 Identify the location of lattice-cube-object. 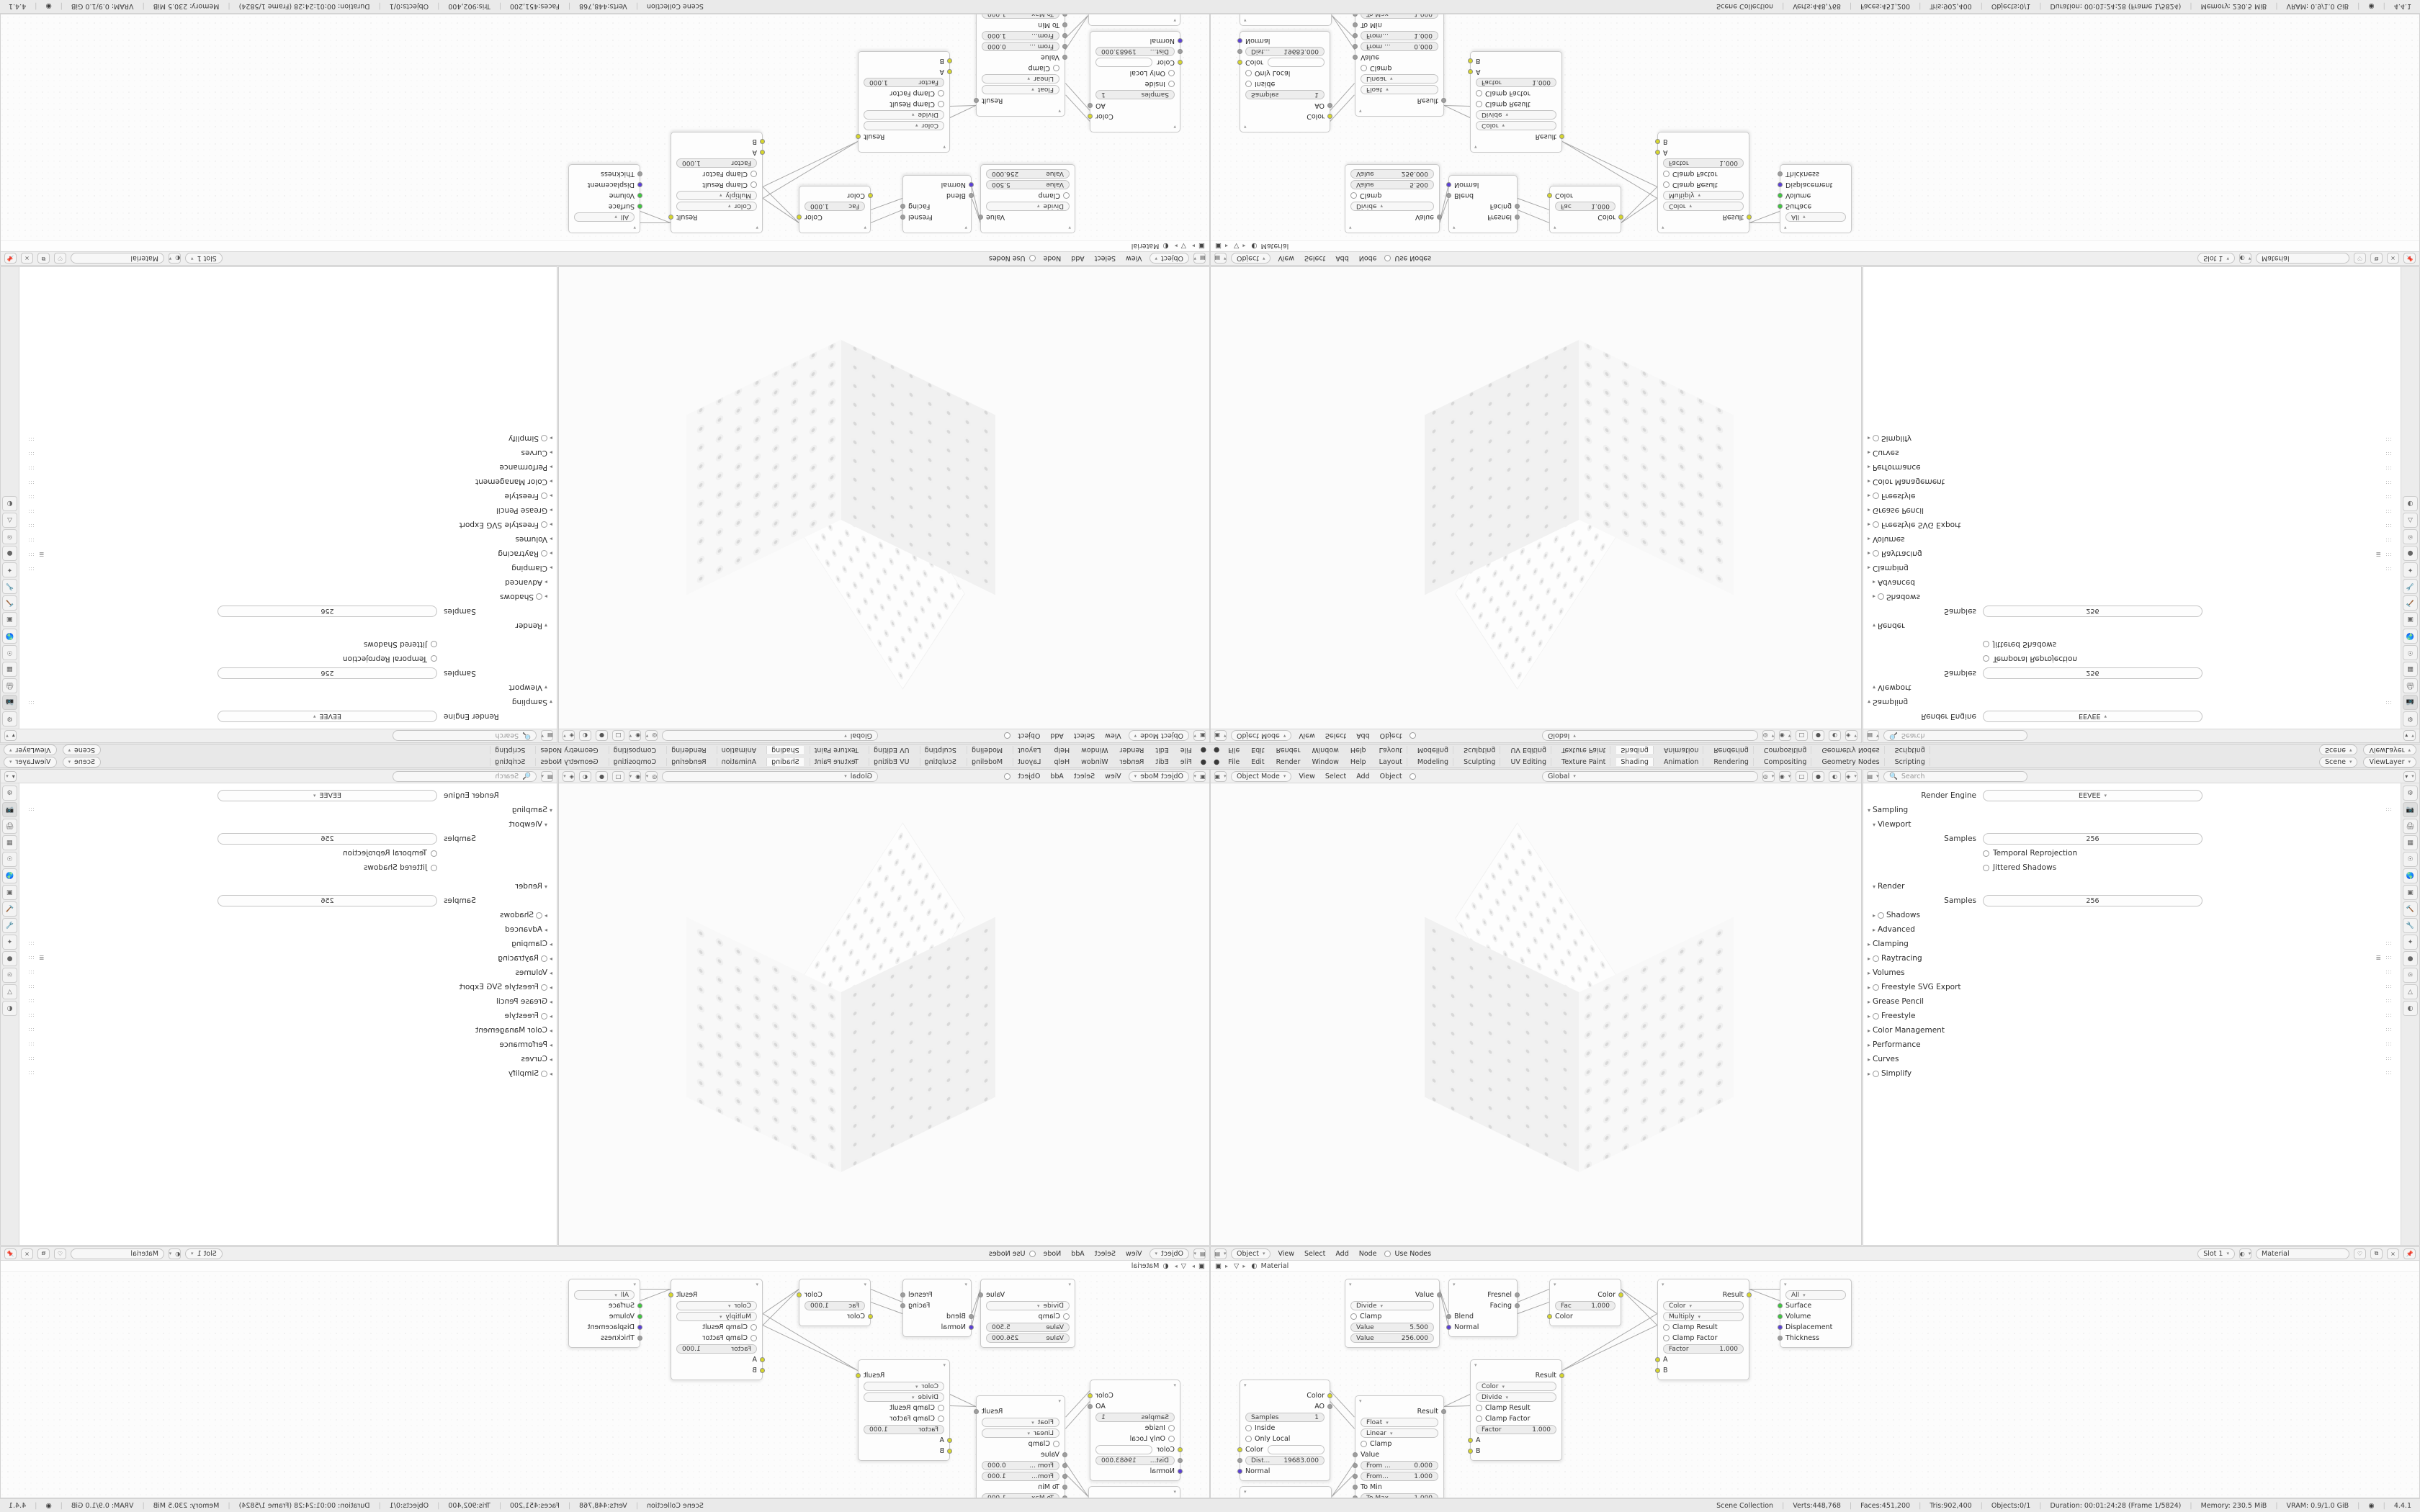
(1557, 1001).